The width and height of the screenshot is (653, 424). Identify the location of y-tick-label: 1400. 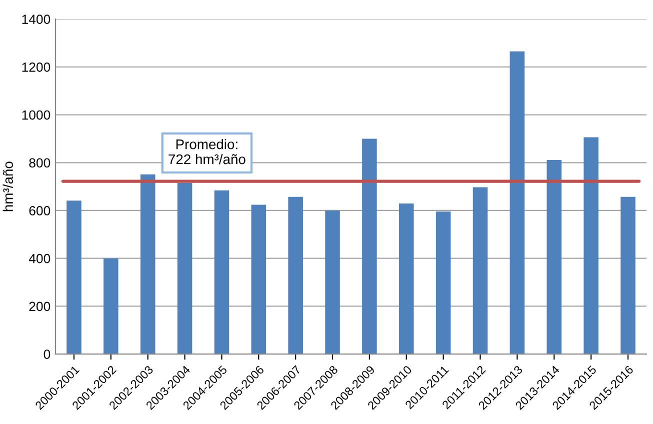
(36, 19).